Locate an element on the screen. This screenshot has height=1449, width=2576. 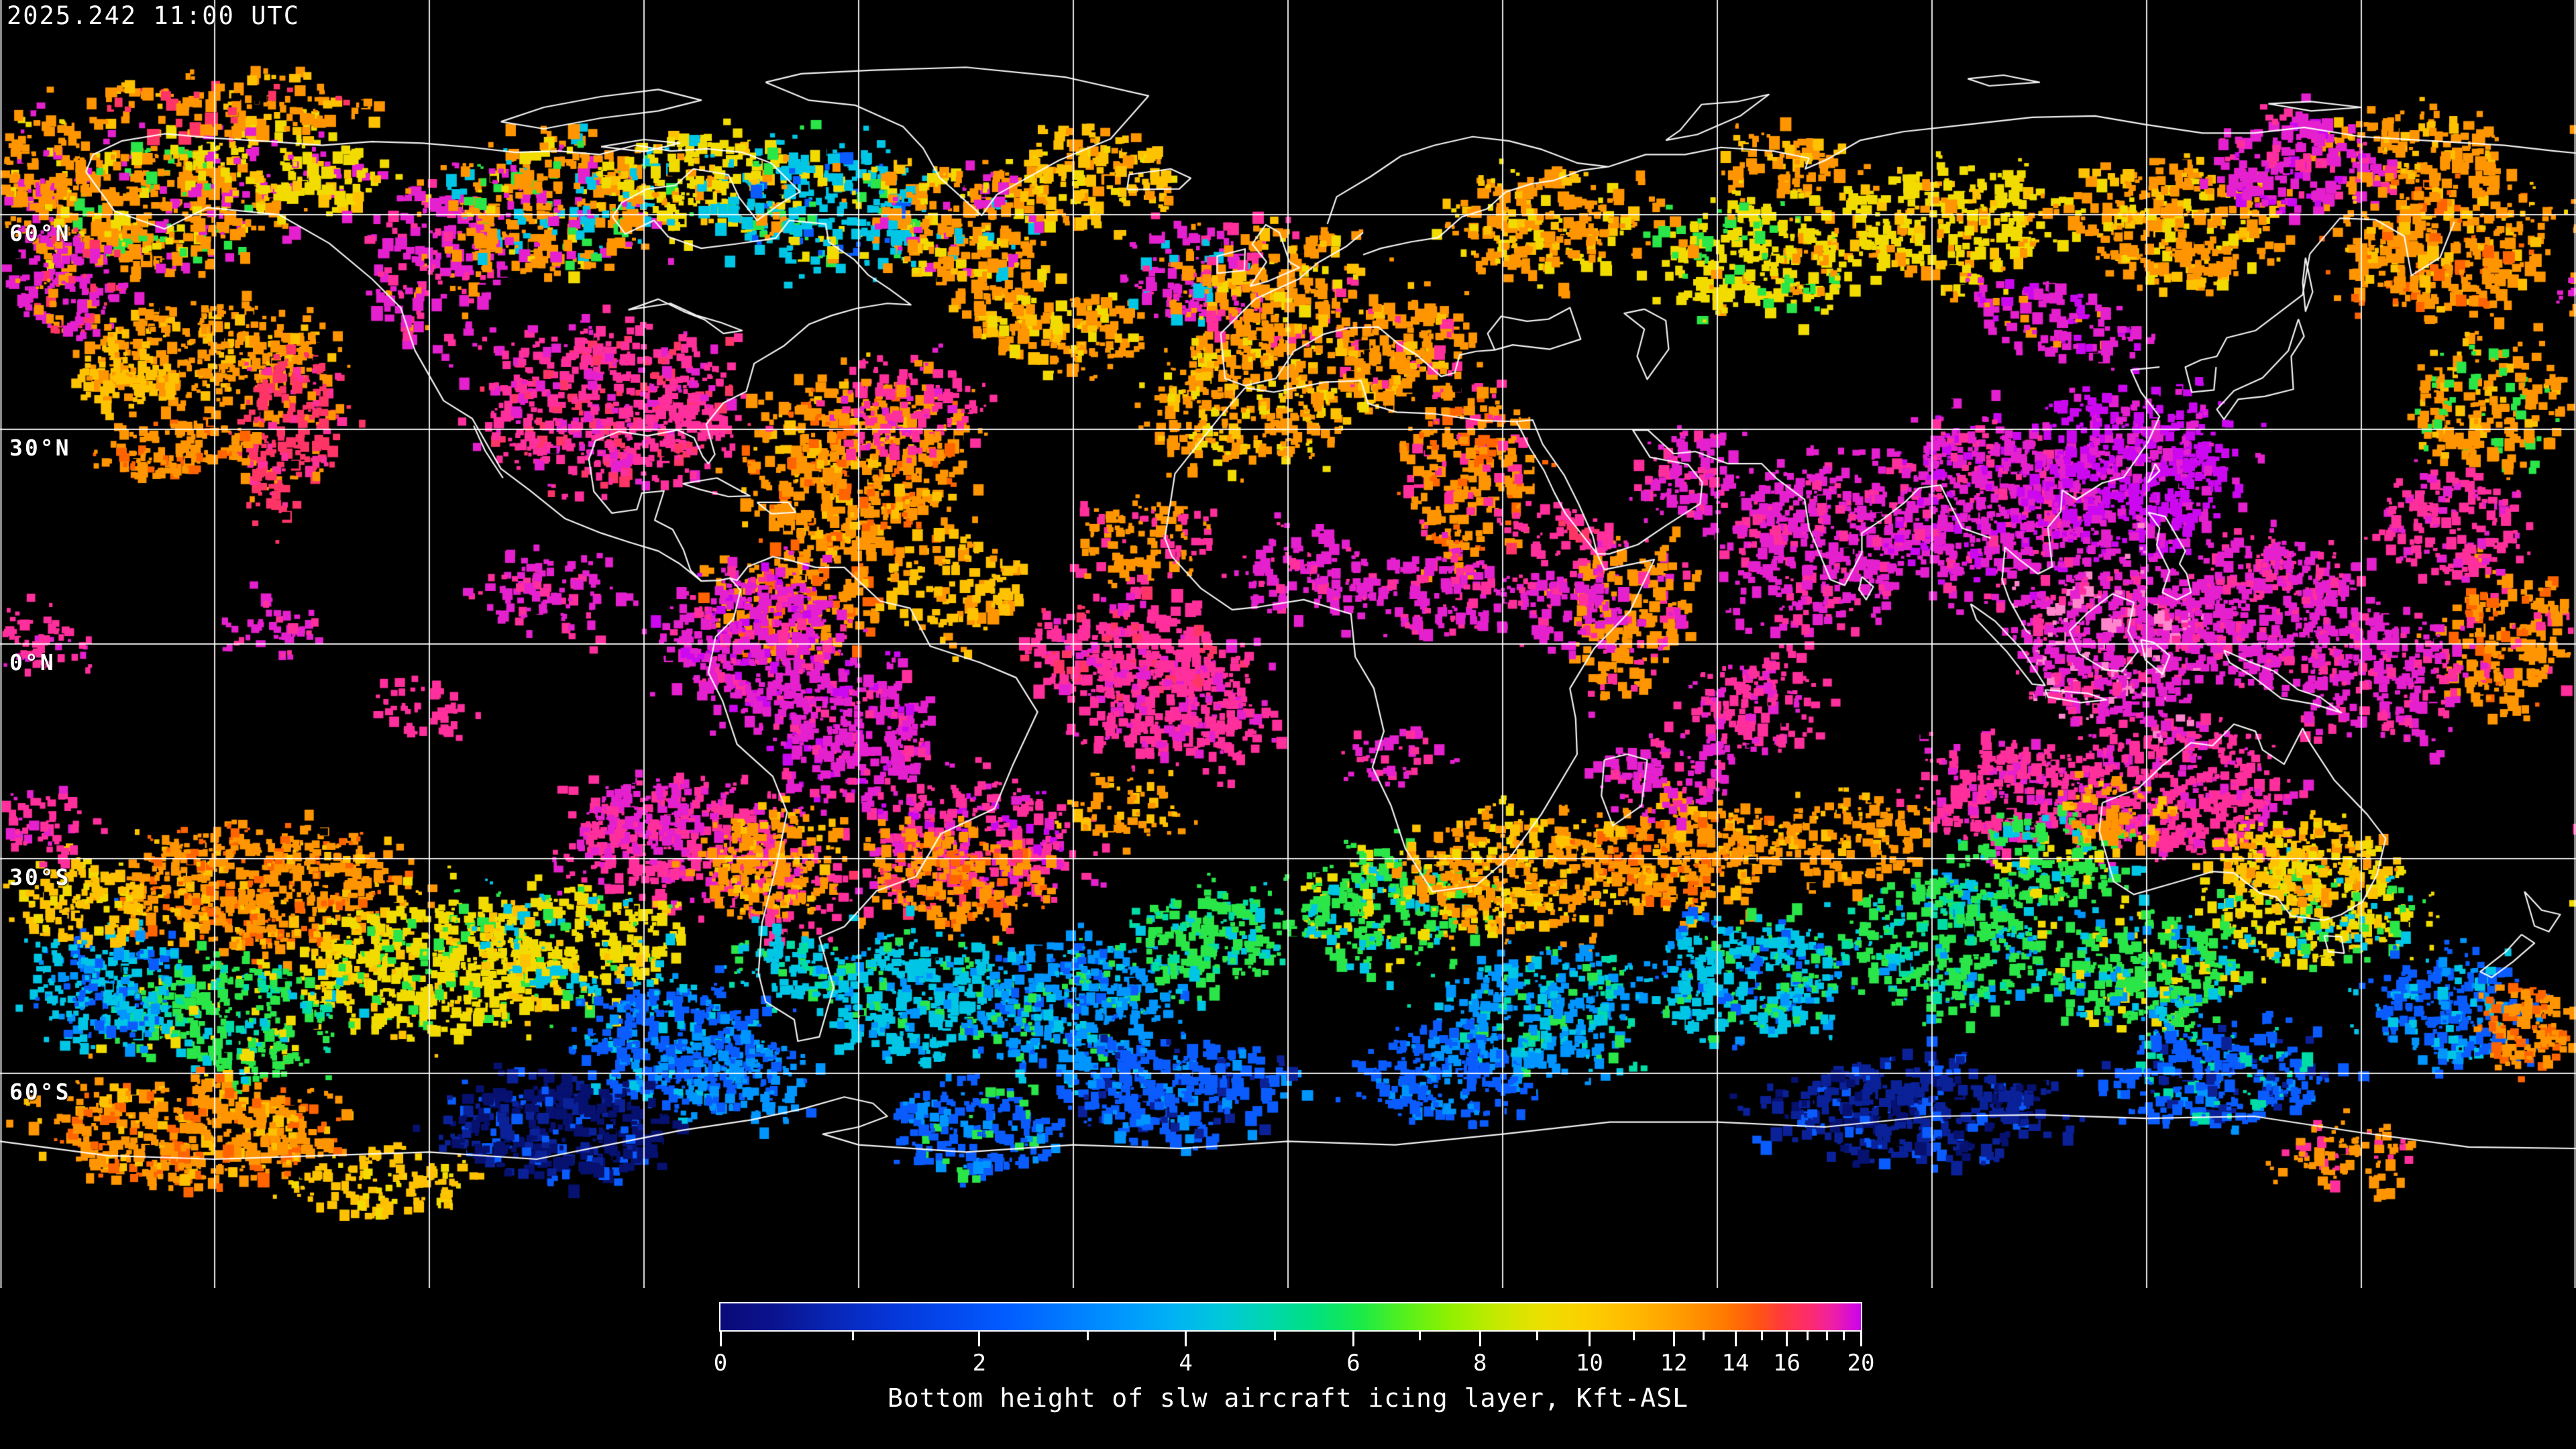
colorbar-tick-label: 6 is located at coordinates (1353, 1363).